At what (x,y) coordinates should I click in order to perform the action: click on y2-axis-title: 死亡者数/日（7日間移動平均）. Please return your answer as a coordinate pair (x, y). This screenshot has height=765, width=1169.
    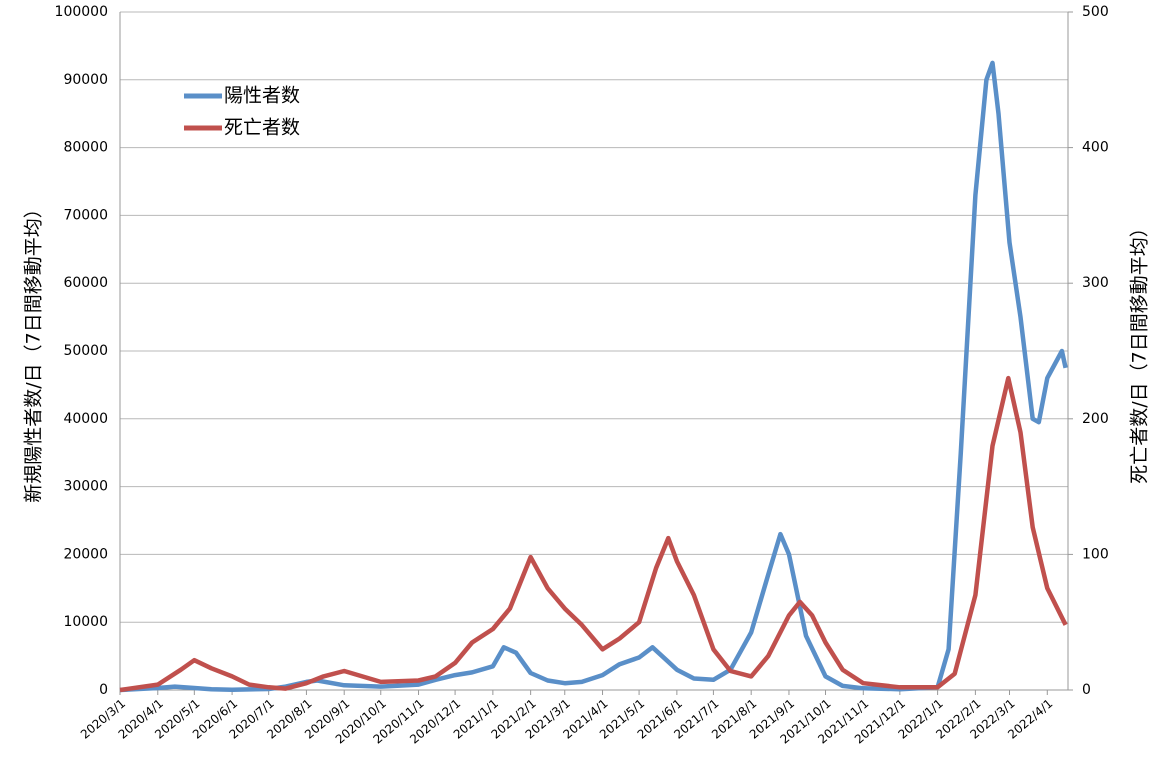
    Looking at the image, I should click on (1140, 351).